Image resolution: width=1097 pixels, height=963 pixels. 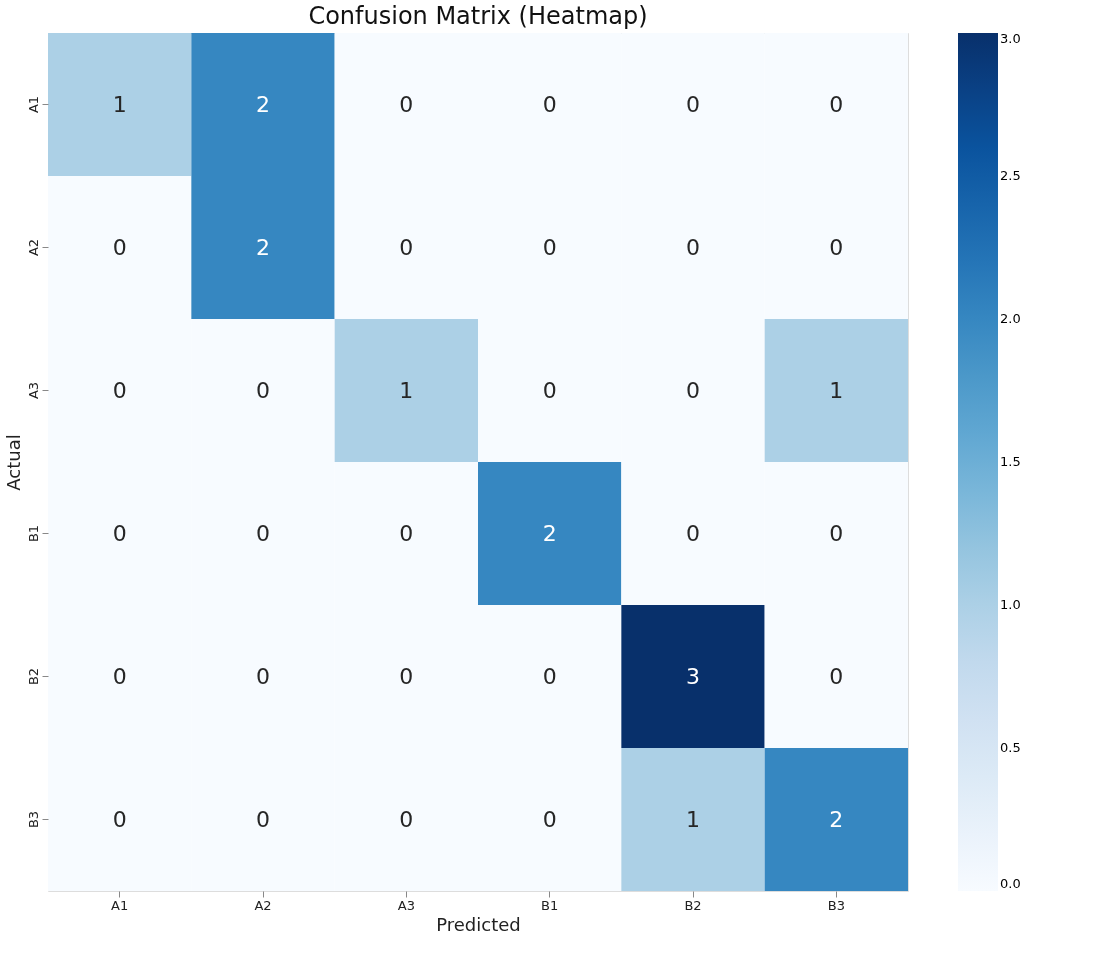 What do you see at coordinates (550, 905) in the screenshot?
I see `x-tick-label: B1` at bounding box center [550, 905].